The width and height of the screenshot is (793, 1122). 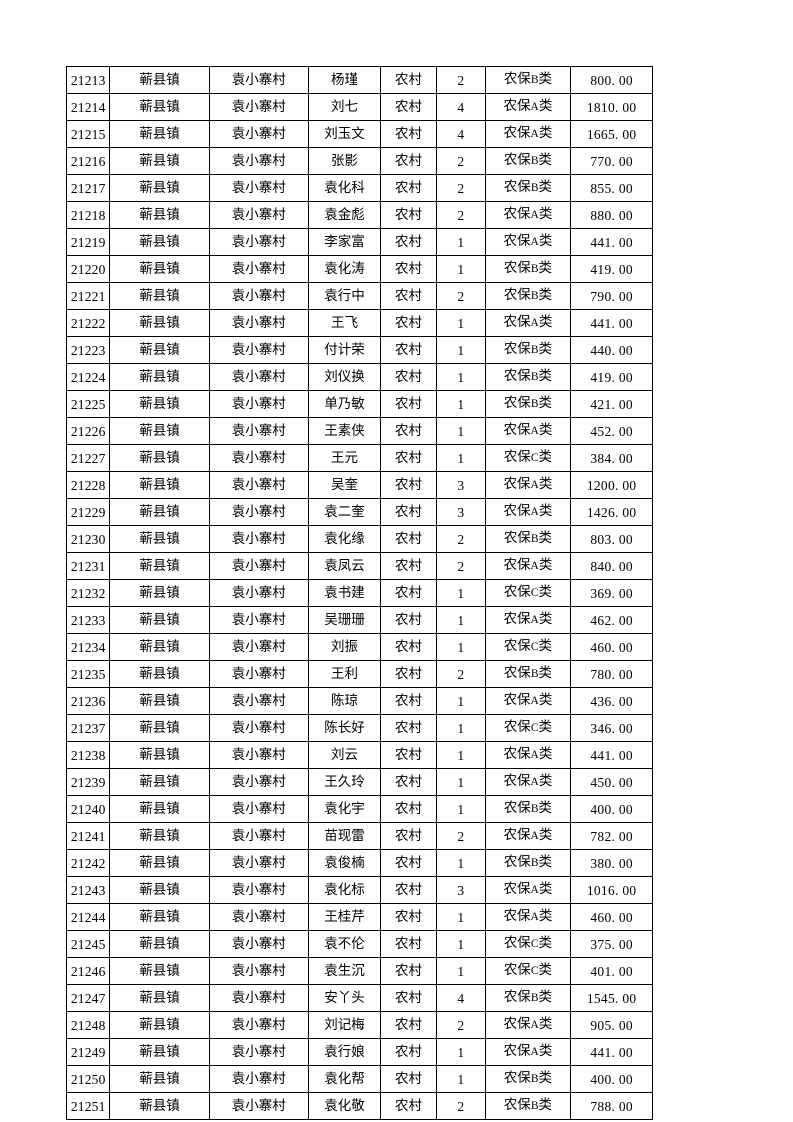 What do you see at coordinates (344, 1106) in the screenshot?
I see `person-name-cell: 袁化敬` at bounding box center [344, 1106].